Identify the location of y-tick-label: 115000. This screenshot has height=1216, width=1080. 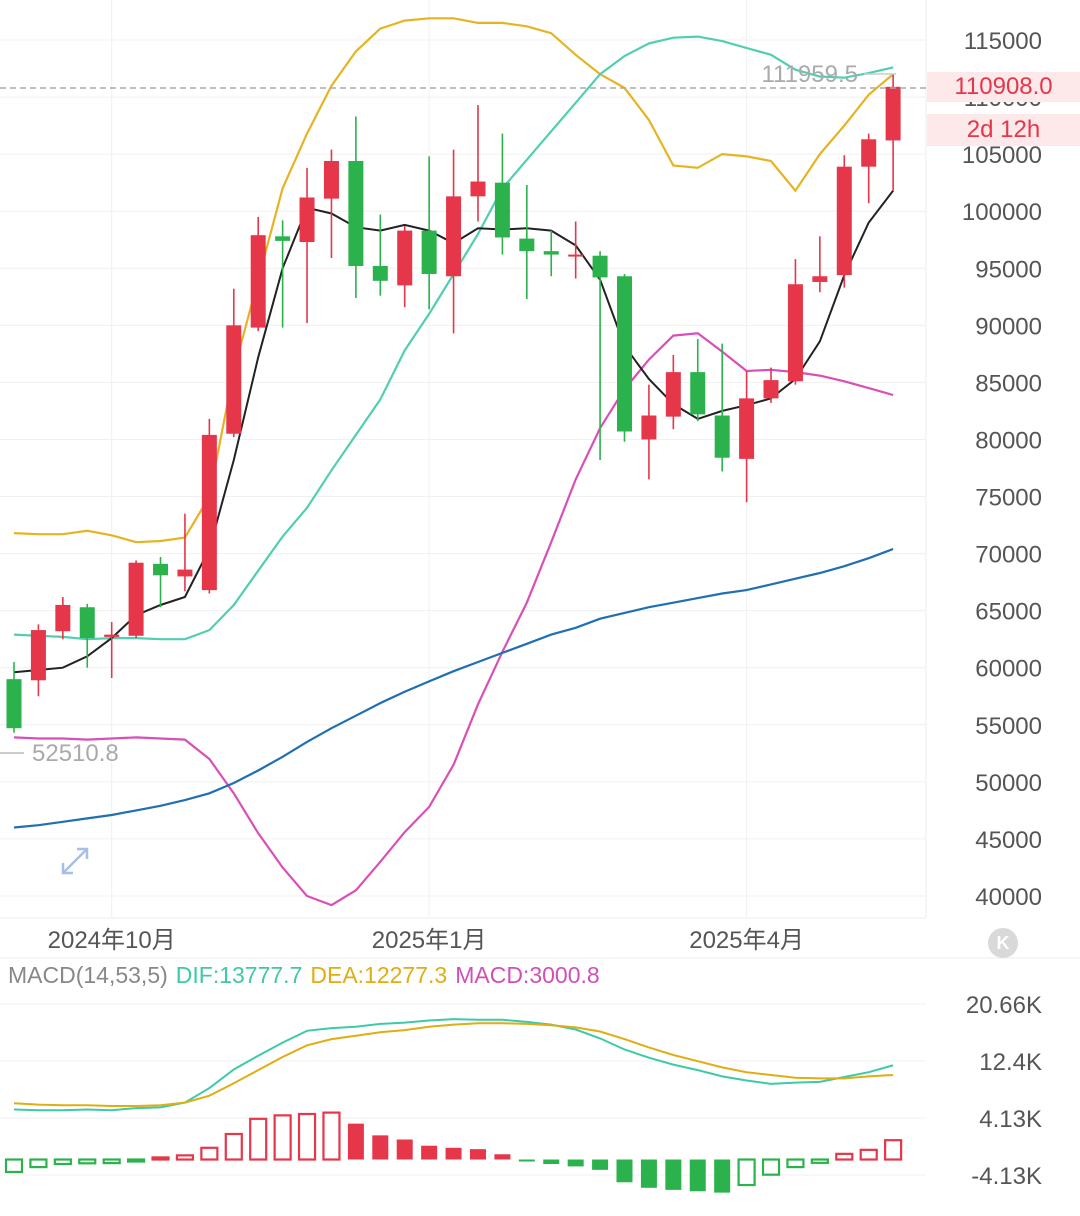
(1003, 41).